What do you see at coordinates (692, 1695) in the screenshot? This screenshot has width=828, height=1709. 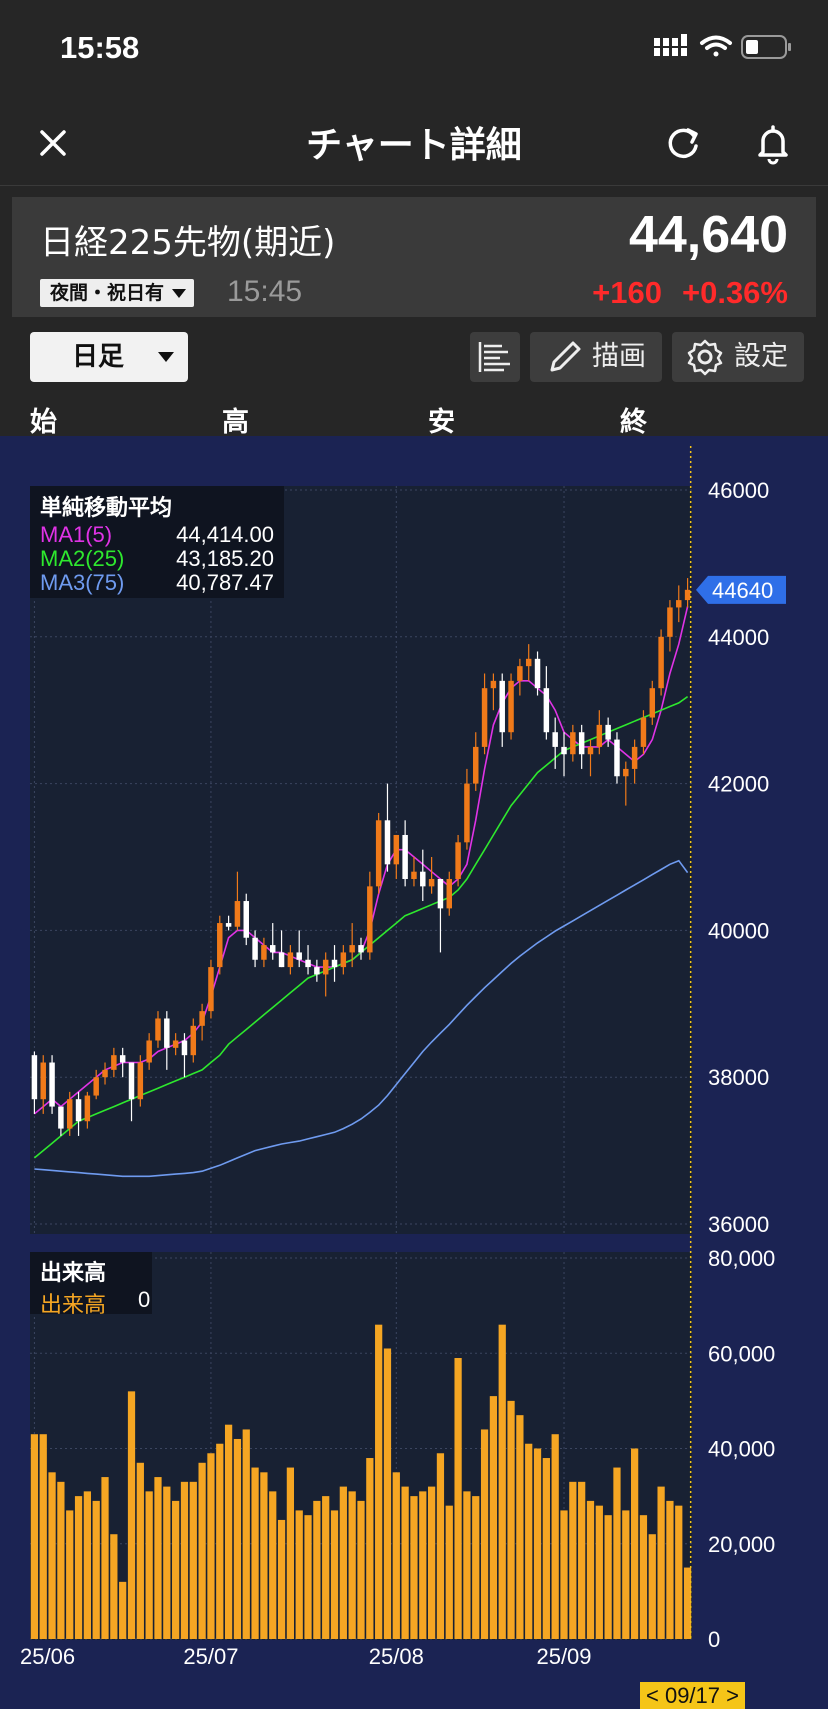 I see `cursor-date-badge: < 09/17 >` at bounding box center [692, 1695].